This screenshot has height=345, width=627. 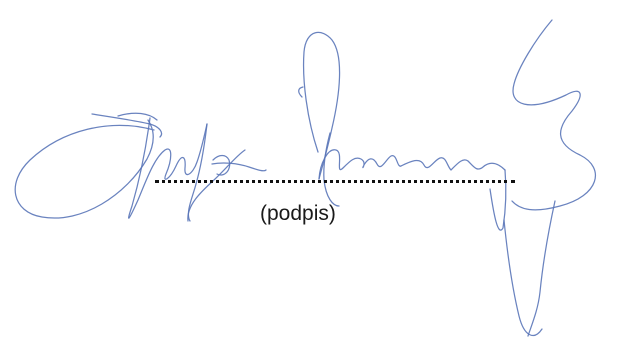 I want to click on signature-caption: (podpis), so click(x=298, y=213).